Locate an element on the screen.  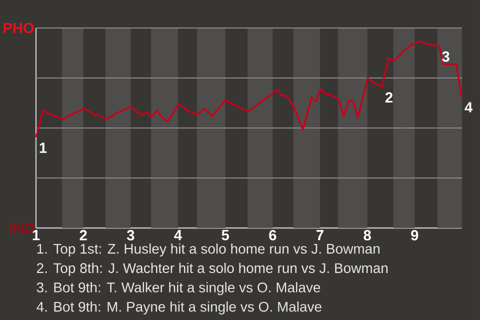
x-tick-label: 4 is located at coordinates (178, 235).